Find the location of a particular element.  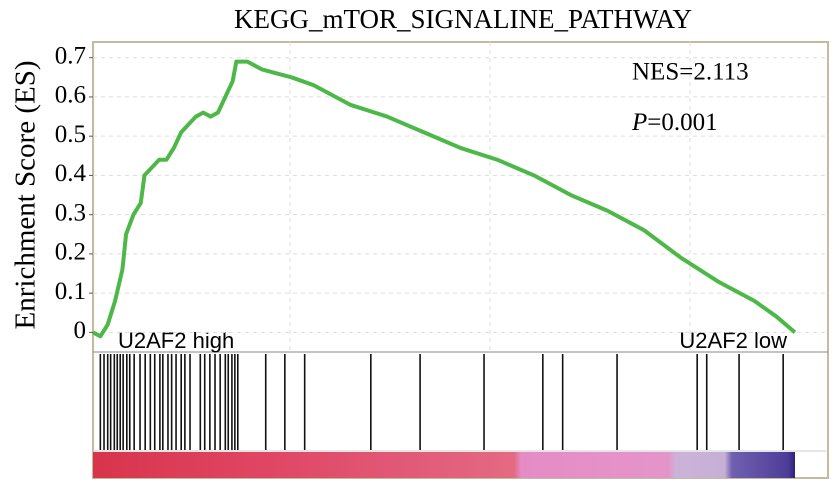

y-tick-label: 0.5 is located at coordinates (70, 134).